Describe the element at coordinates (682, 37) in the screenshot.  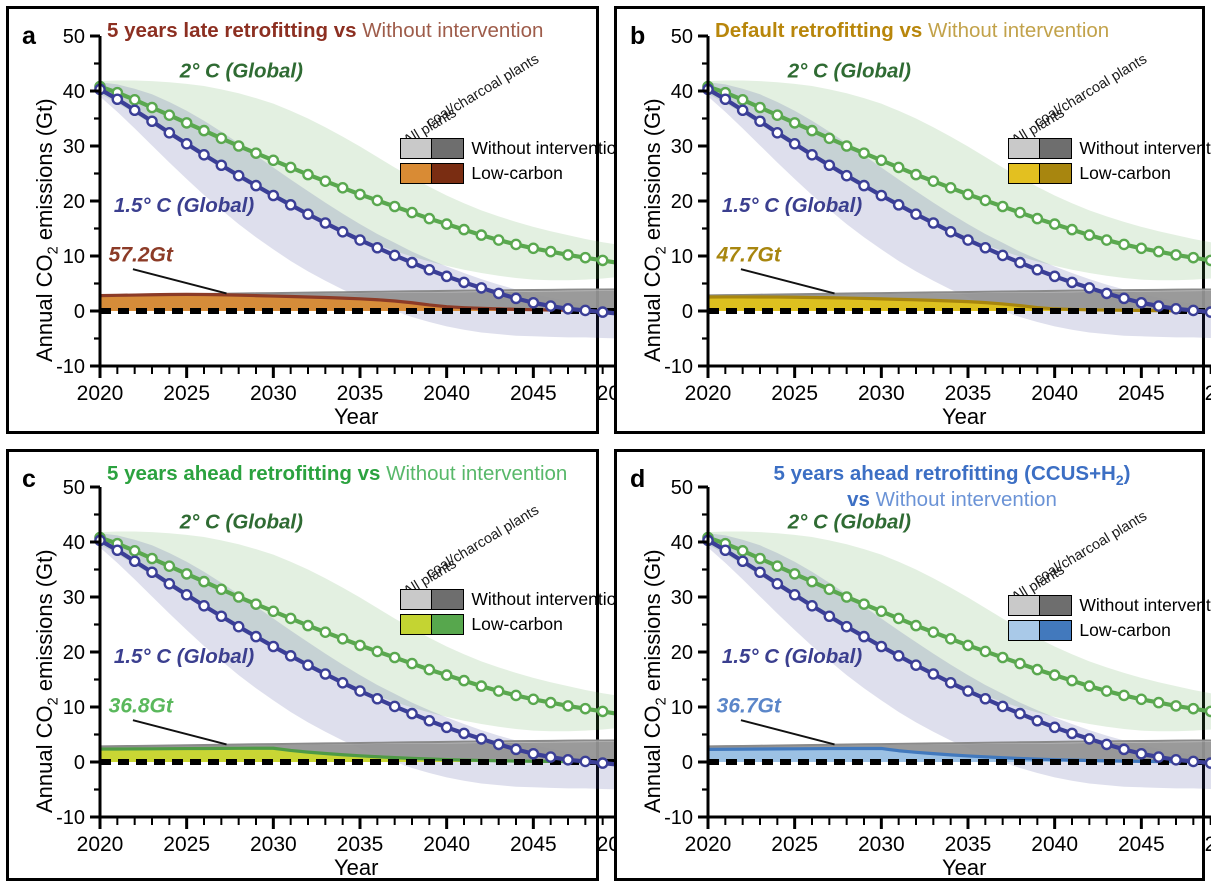
I see `y-tick-label: 50` at that location.